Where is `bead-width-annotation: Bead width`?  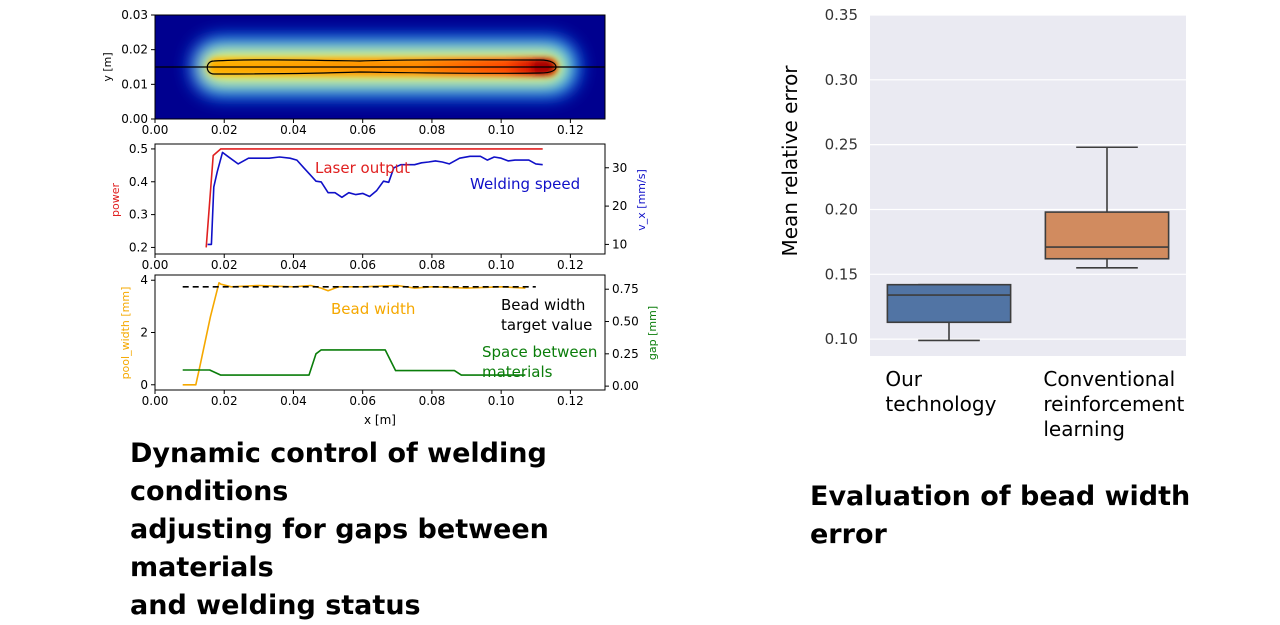
bead-width-annotation: Bead width is located at coordinates (373, 309).